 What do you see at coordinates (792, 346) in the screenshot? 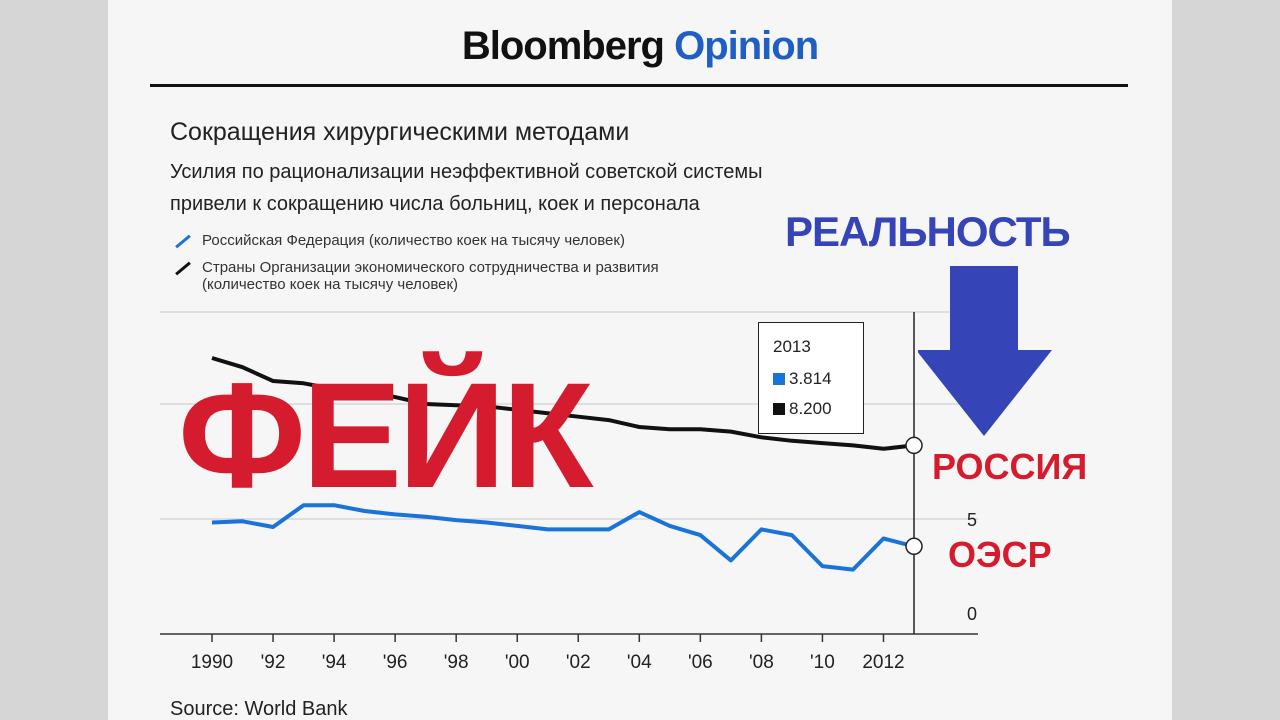
I see `tooltip-year: 2013` at bounding box center [792, 346].